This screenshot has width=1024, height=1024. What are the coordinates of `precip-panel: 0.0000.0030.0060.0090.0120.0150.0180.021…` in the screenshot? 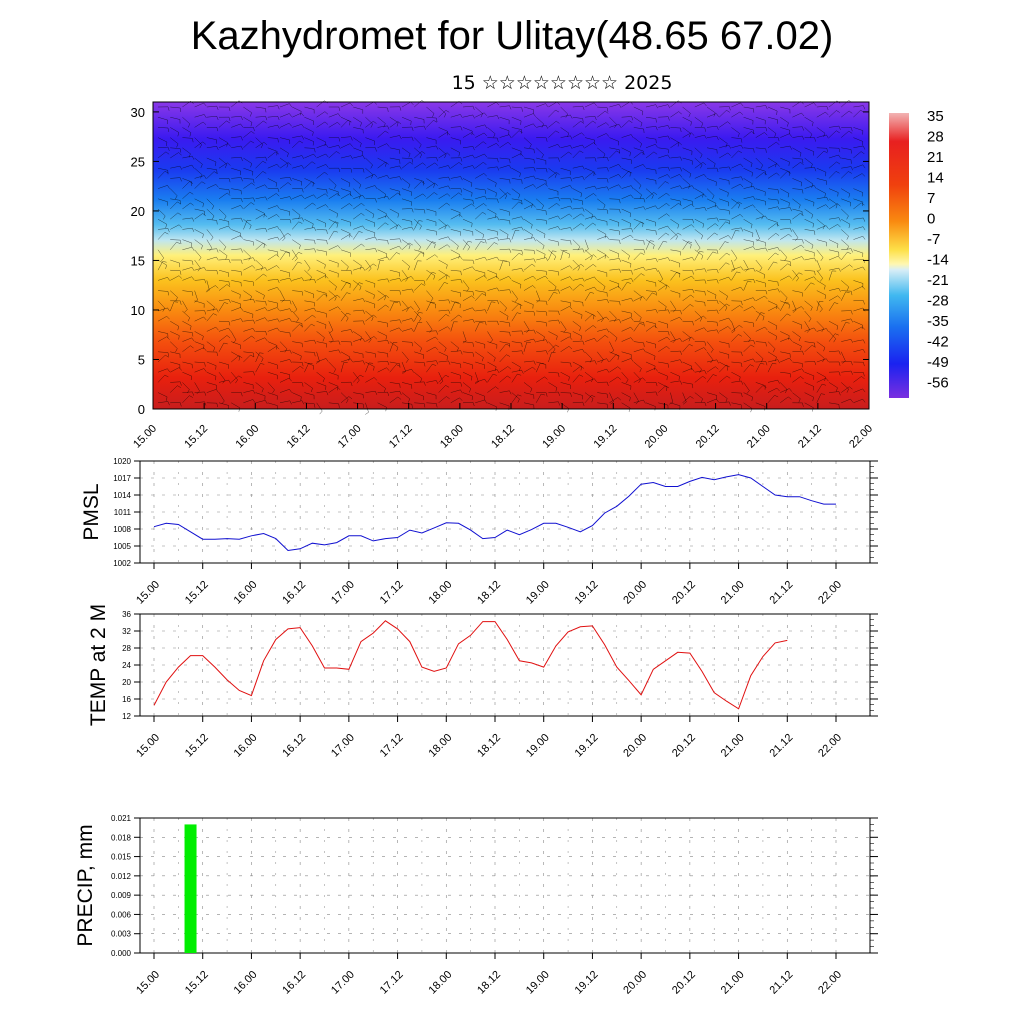 It's located at (476, 905).